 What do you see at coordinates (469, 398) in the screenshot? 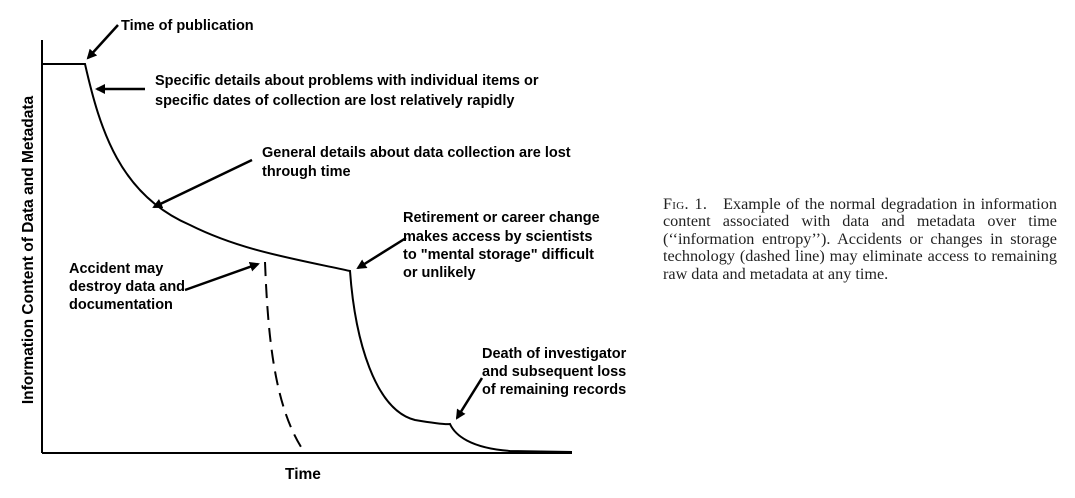
I see `arrow-death` at bounding box center [469, 398].